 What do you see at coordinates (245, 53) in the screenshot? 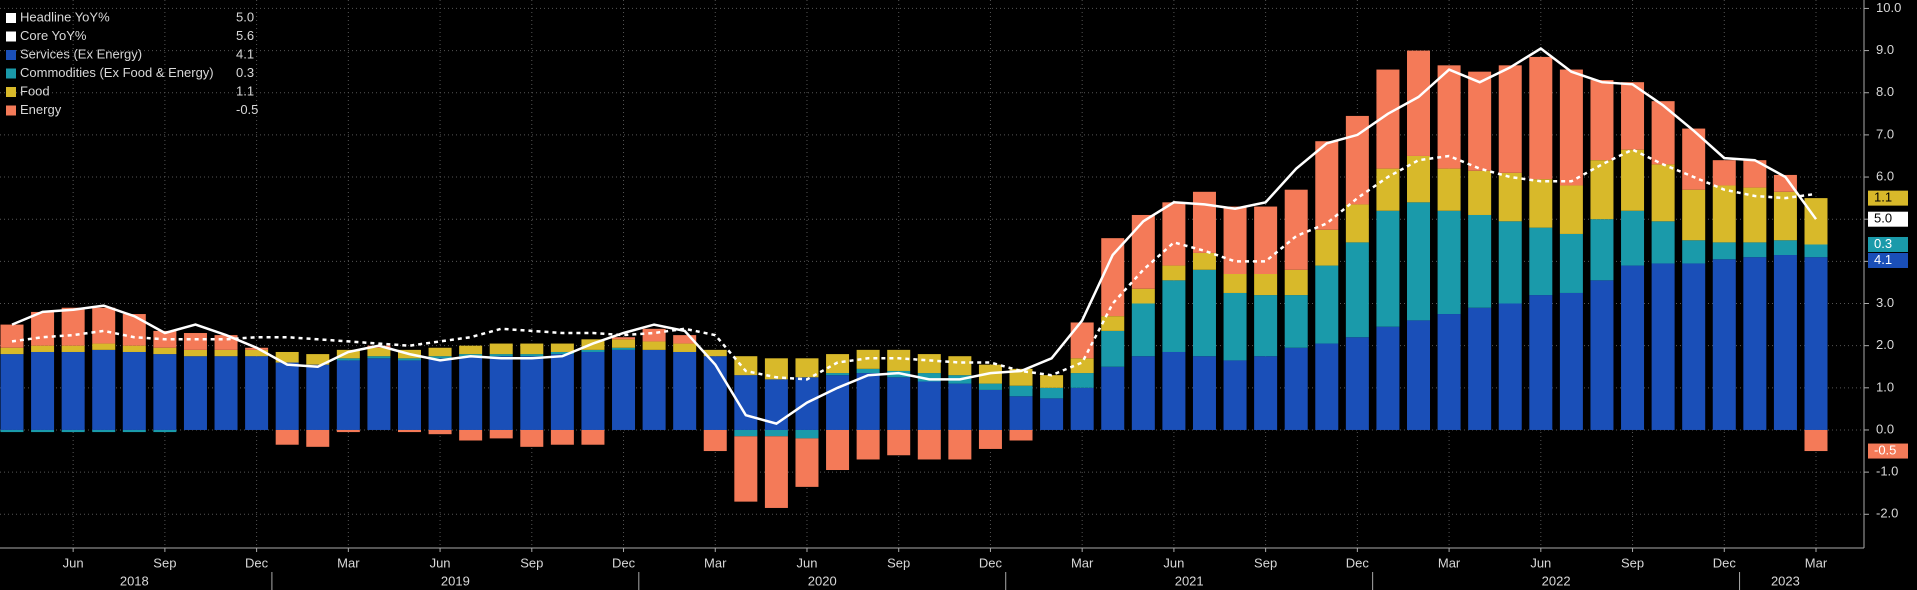
I see `legend-value: 4.1` at bounding box center [245, 53].